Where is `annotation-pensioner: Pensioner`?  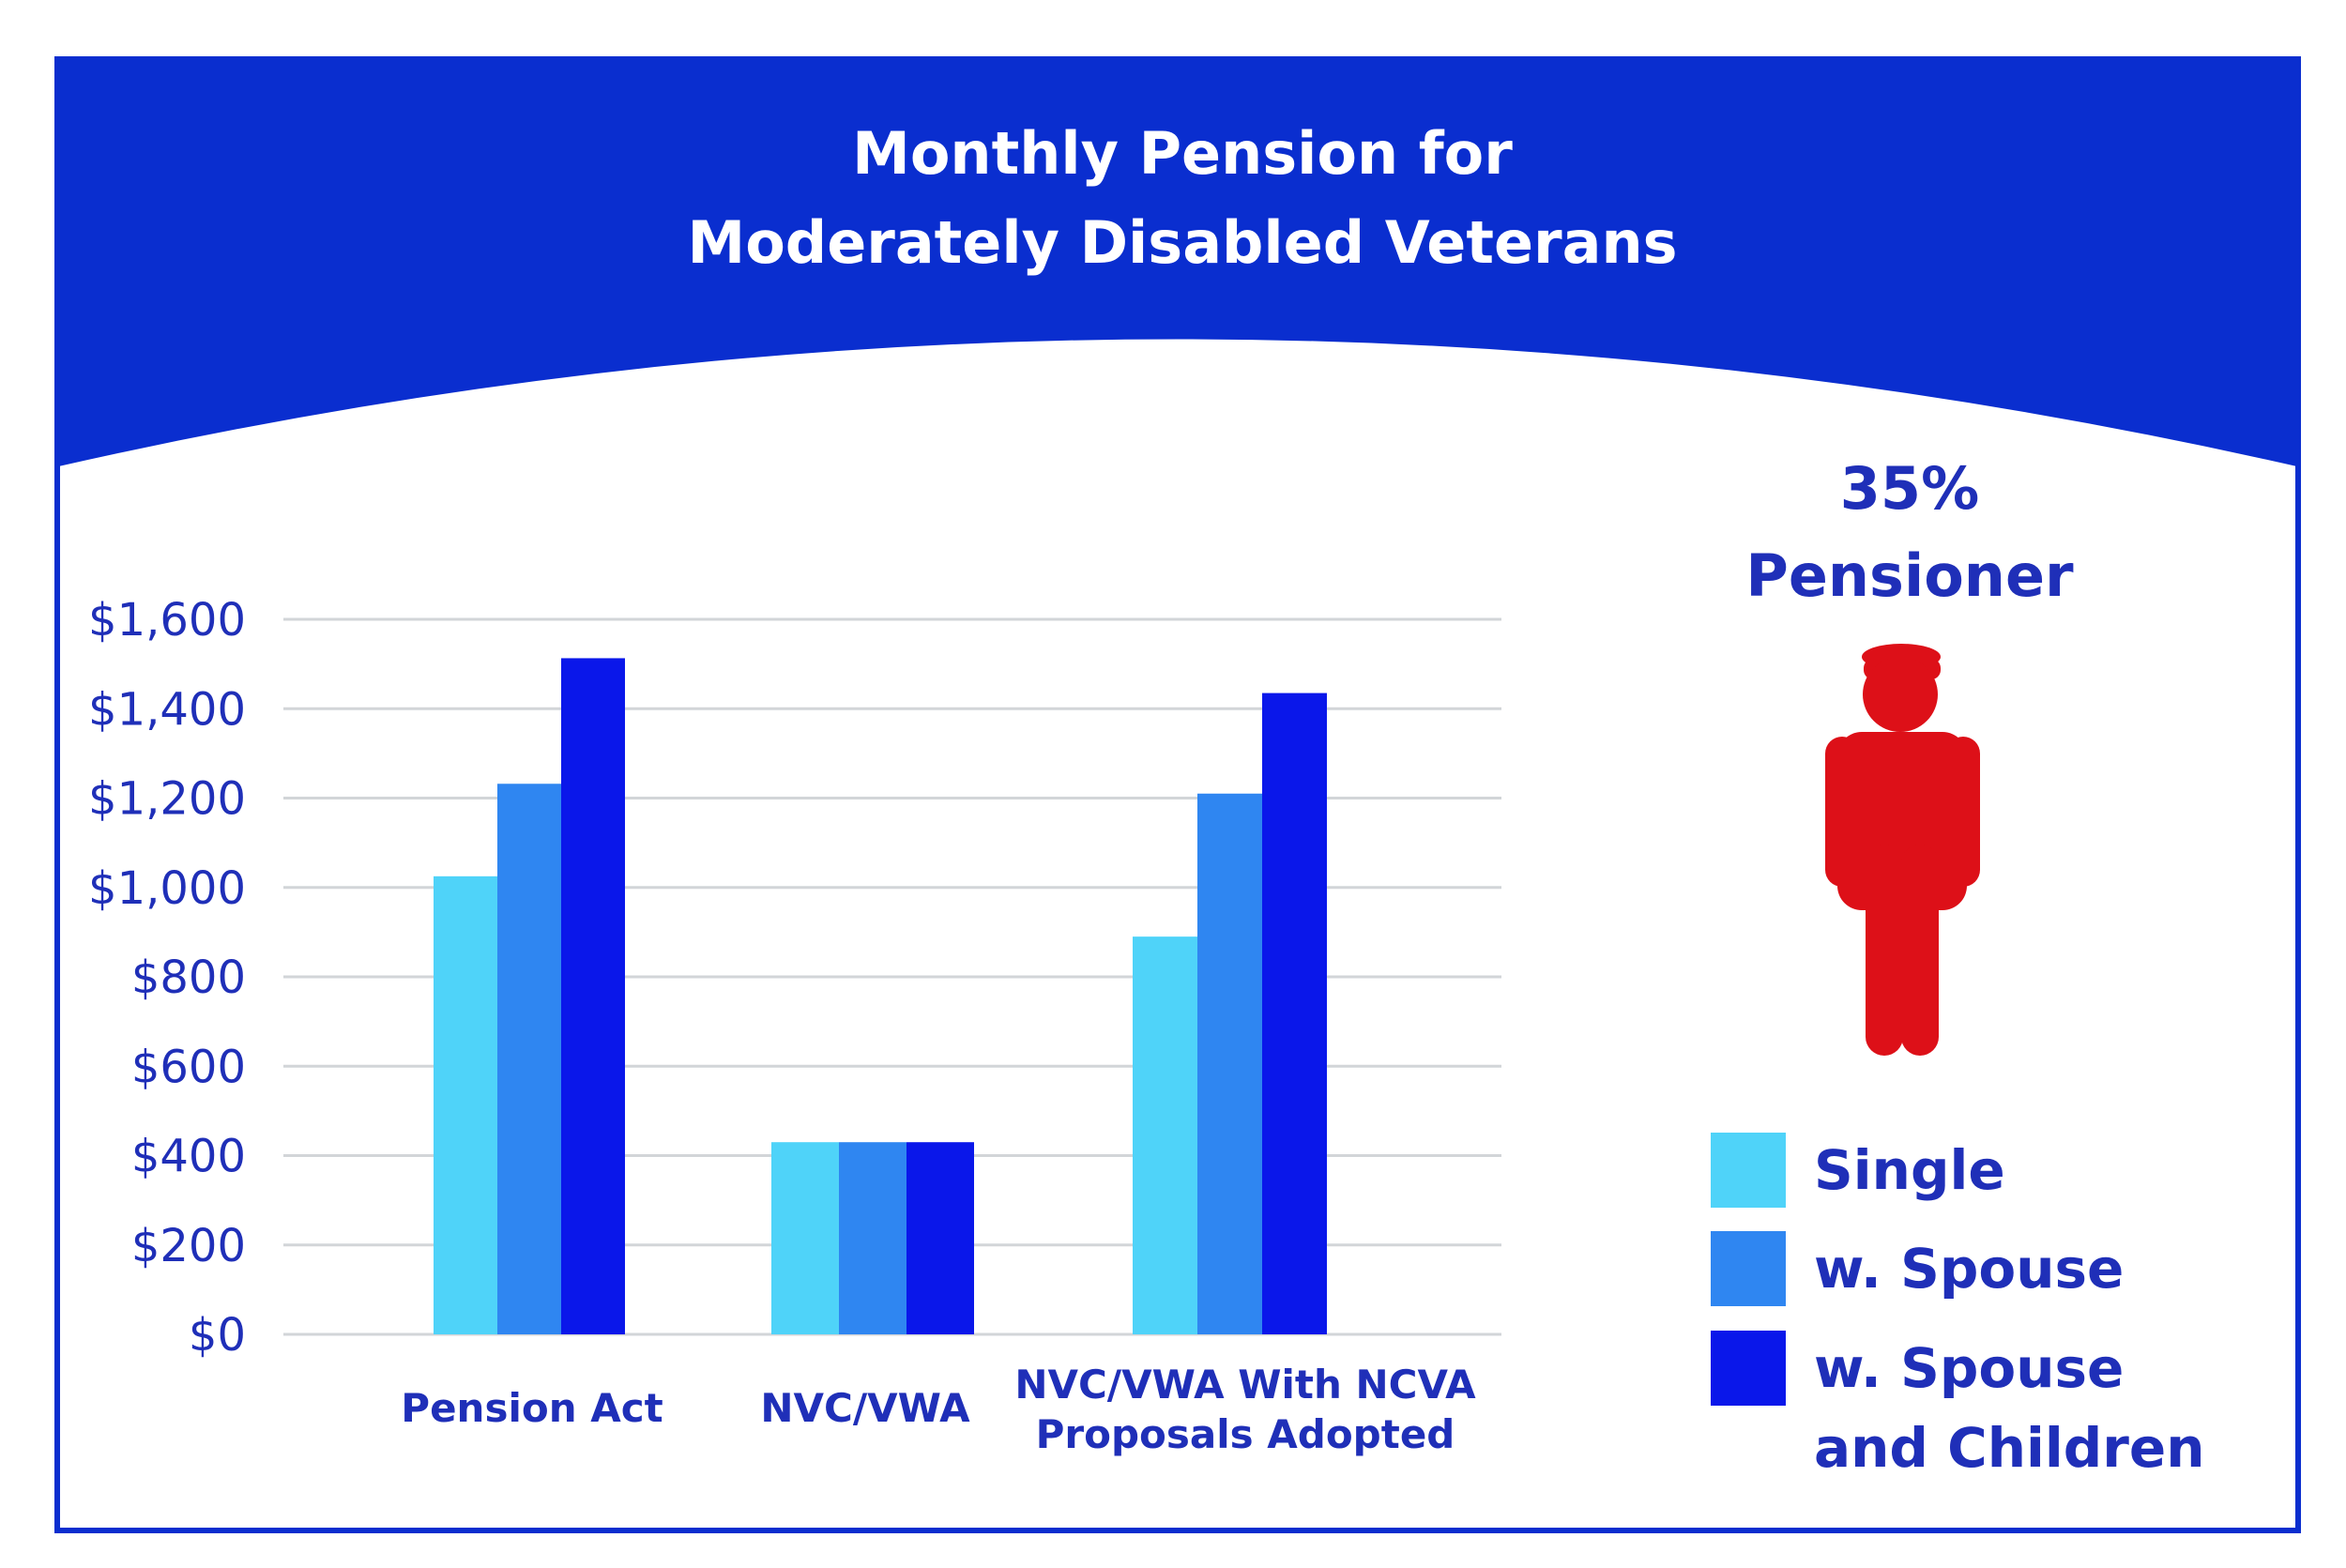
annotation-pensioner: Pensioner is located at coordinates (1910, 575).